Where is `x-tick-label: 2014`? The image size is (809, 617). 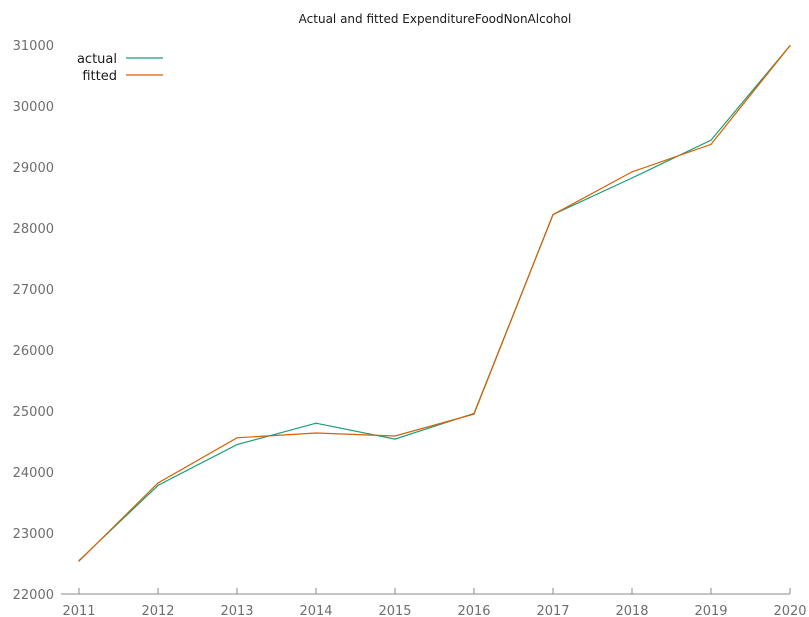
x-tick-label: 2014 is located at coordinates (315, 610).